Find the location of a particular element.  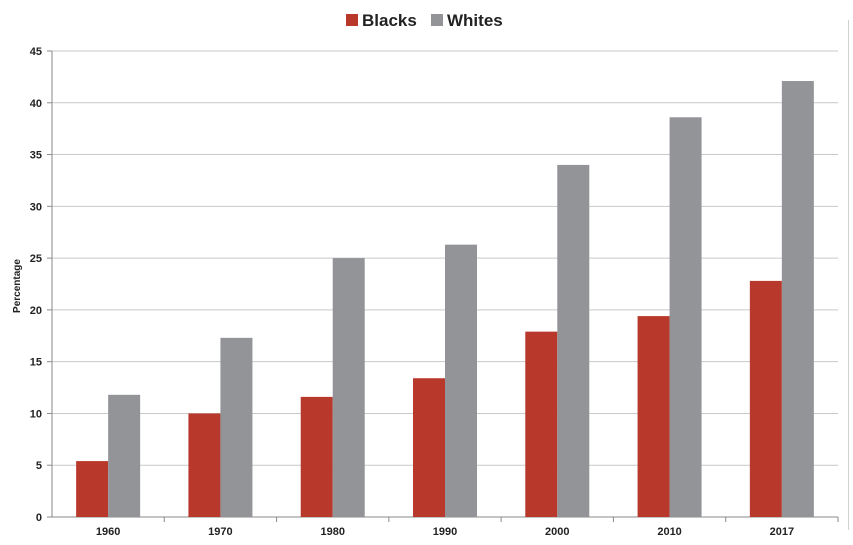

bar-whites-2010 is located at coordinates (685, 317).